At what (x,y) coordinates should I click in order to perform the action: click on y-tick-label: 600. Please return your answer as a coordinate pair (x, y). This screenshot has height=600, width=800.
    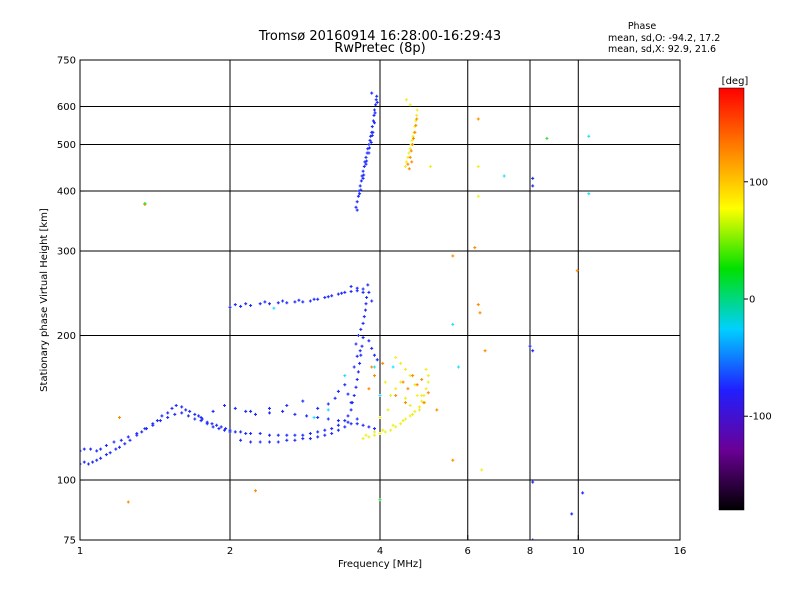
    Looking at the image, I should click on (66, 107).